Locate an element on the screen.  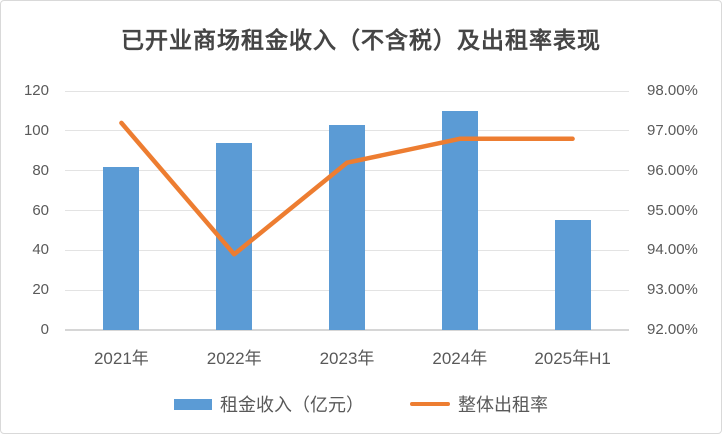
legend-item-occupancy-rate: 整体出租率 is located at coordinates (479, 404).